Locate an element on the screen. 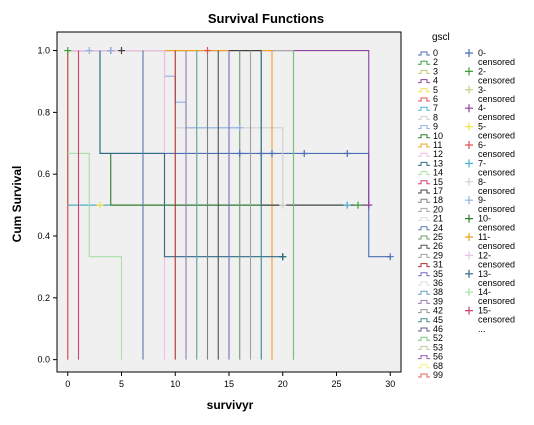 The width and height of the screenshot is (534, 425). legend-label: 31 is located at coordinates (438, 265).